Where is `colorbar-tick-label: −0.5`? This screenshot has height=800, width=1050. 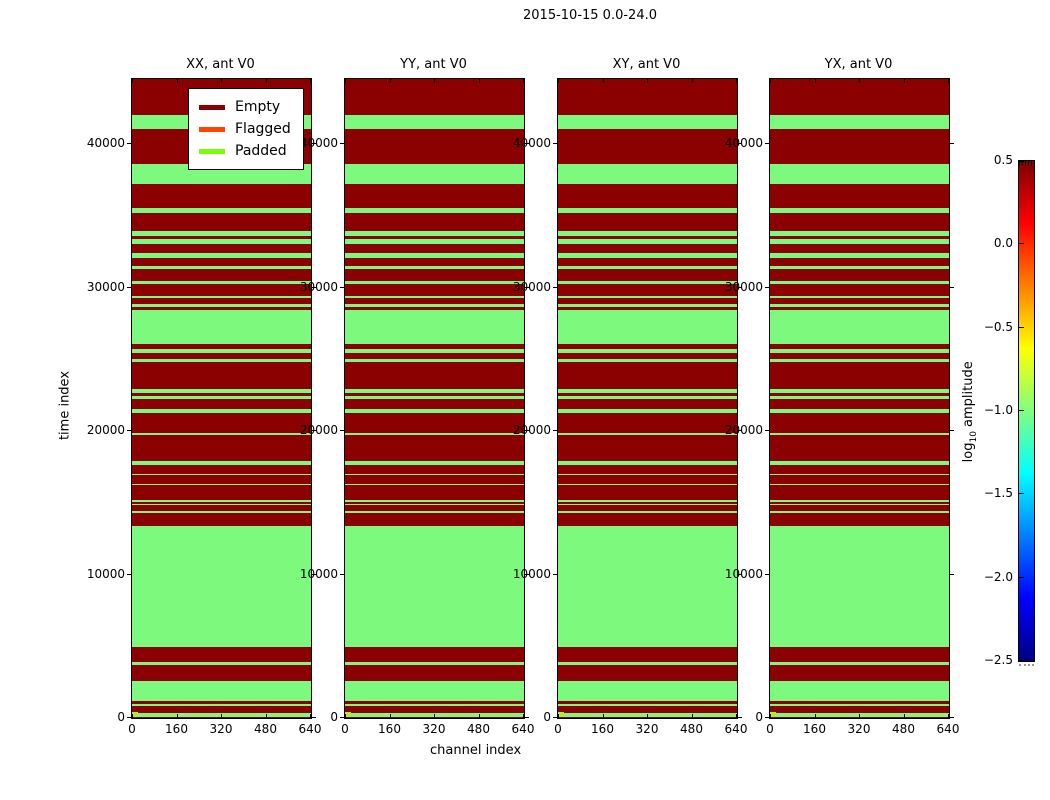 colorbar-tick-label: −0.5 is located at coordinates (998, 326).